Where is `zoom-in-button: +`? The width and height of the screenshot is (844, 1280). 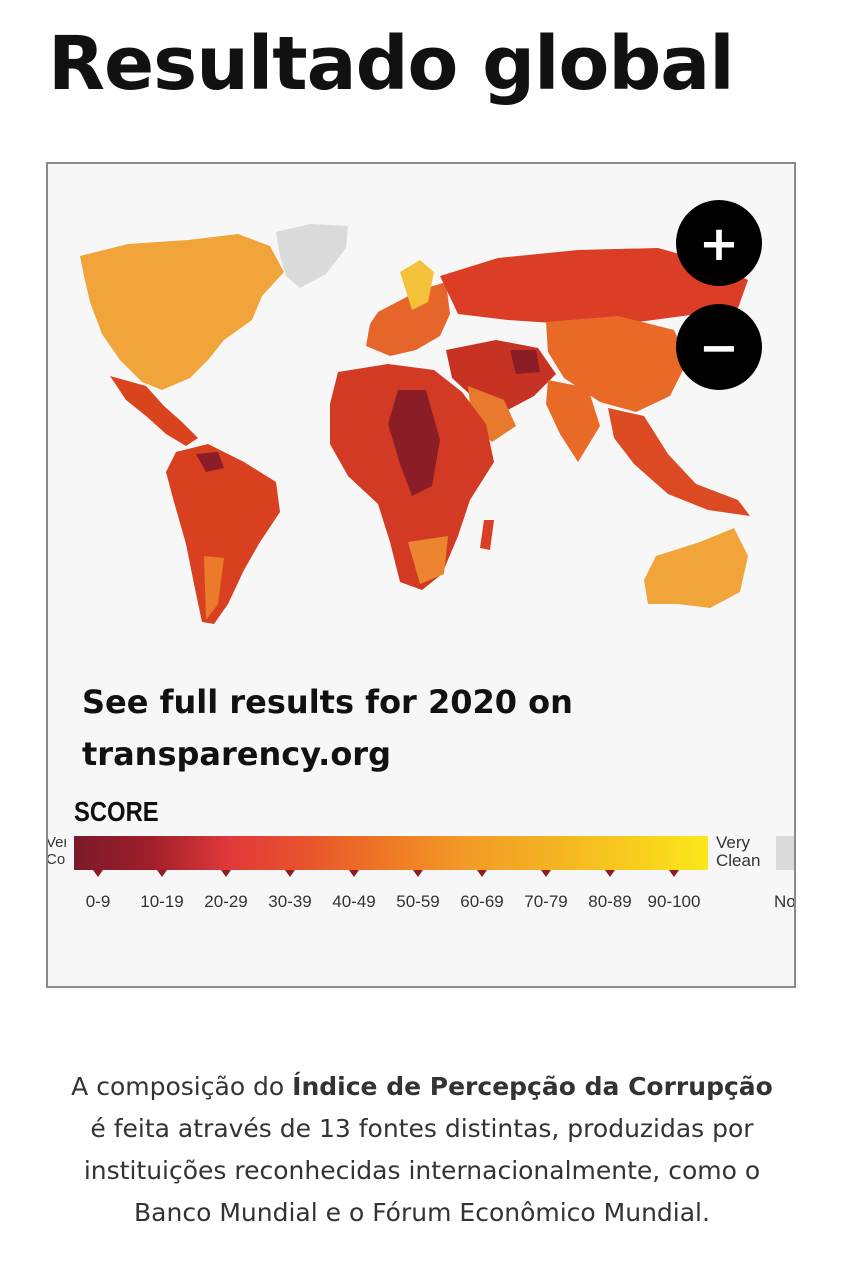
zoom-in-button: + is located at coordinates (719, 243).